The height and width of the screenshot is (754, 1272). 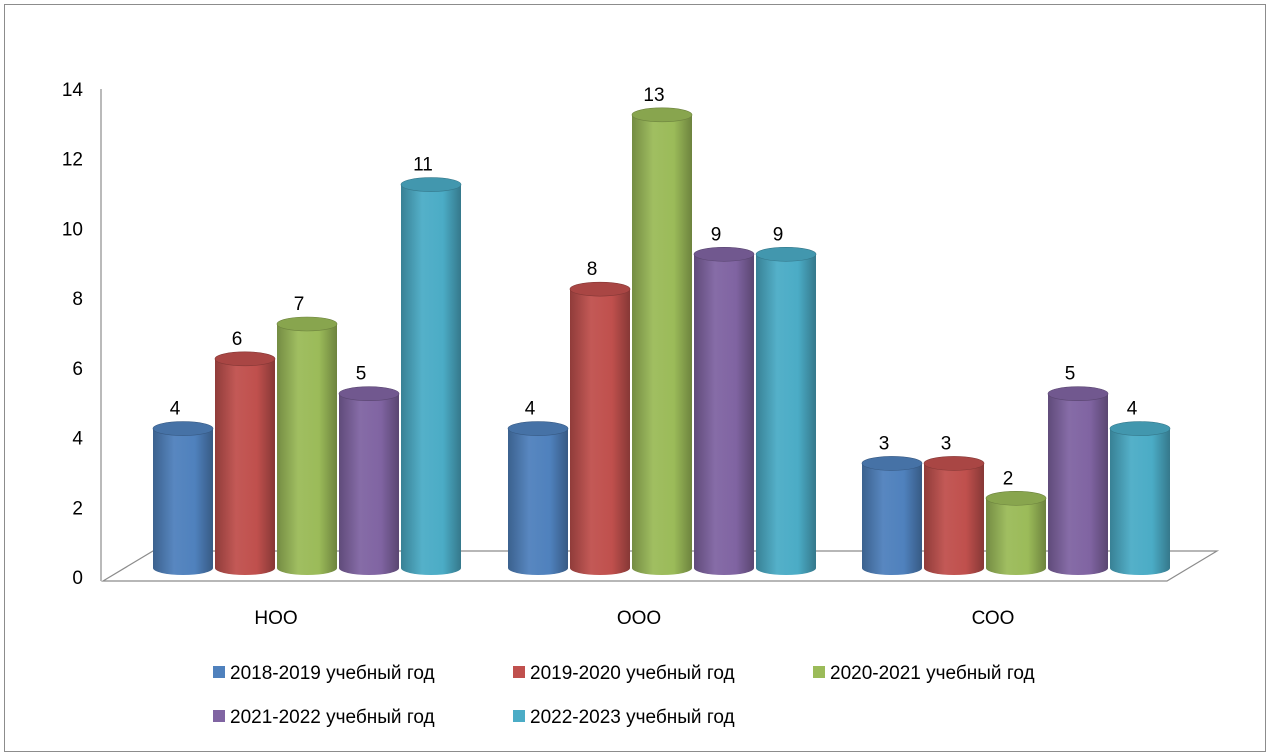 What do you see at coordinates (77, 578) in the screenshot?
I see `y-tick-label: 0` at bounding box center [77, 578].